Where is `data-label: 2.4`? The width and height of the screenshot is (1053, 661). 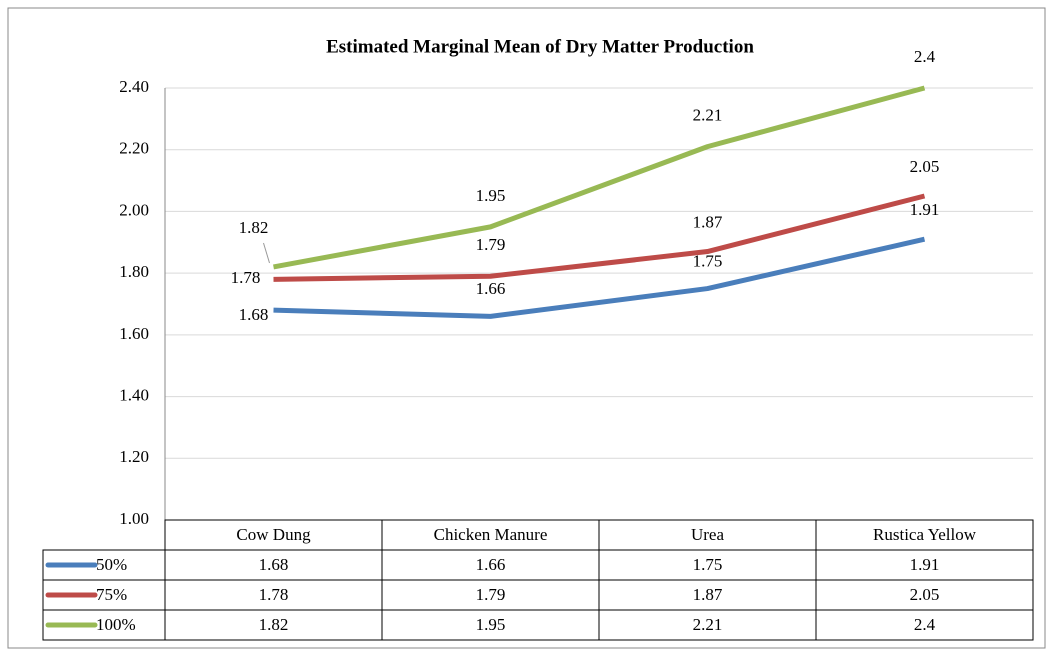
data-label: 2.4 is located at coordinates (925, 56).